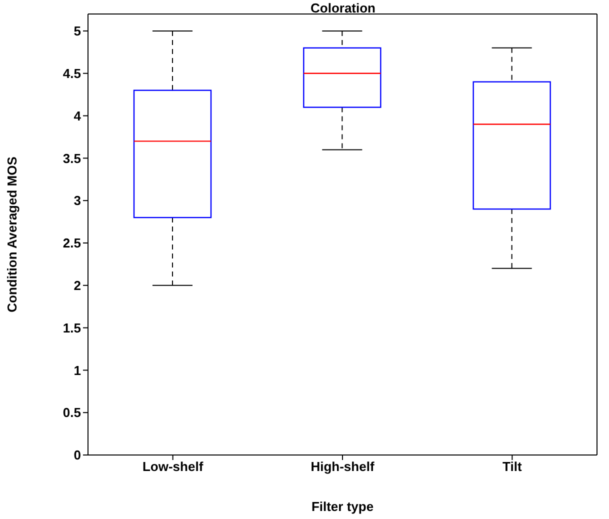 This screenshot has width=609, height=519. What do you see at coordinates (78, 116) in the screenshot?
I see `y-tick-label: 4` at bounding box center [78, 116].